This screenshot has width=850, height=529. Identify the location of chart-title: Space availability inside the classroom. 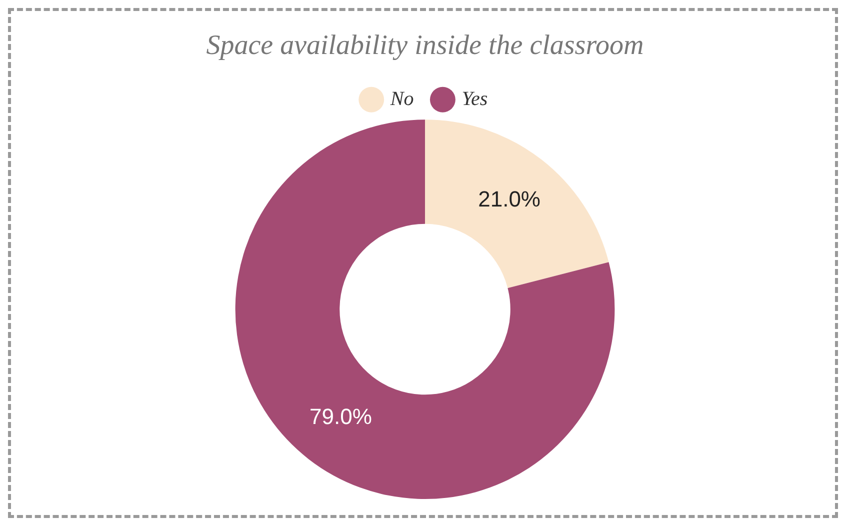
(425, 46).